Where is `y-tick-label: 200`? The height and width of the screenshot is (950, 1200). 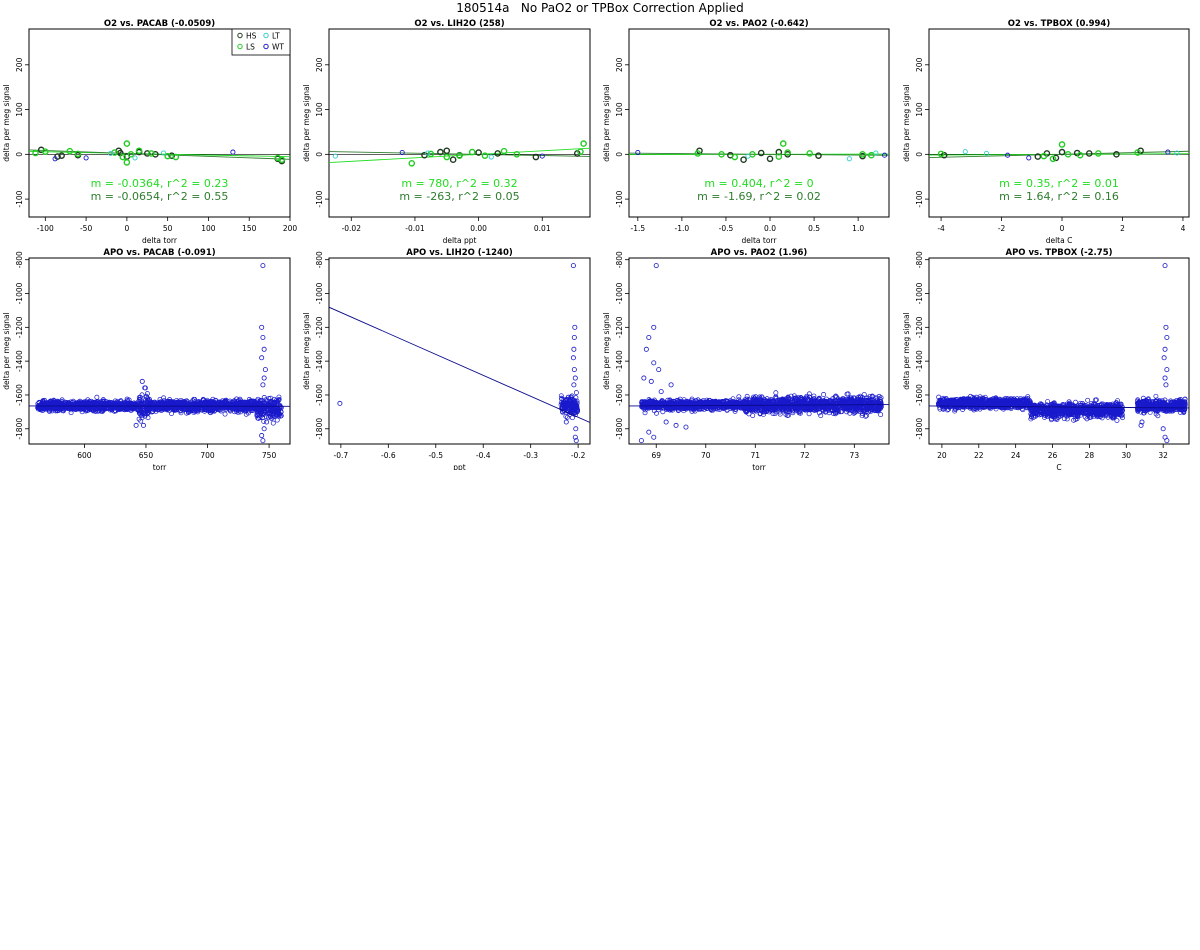
y-tick-label: 200 is located at coordinates (319, 64).